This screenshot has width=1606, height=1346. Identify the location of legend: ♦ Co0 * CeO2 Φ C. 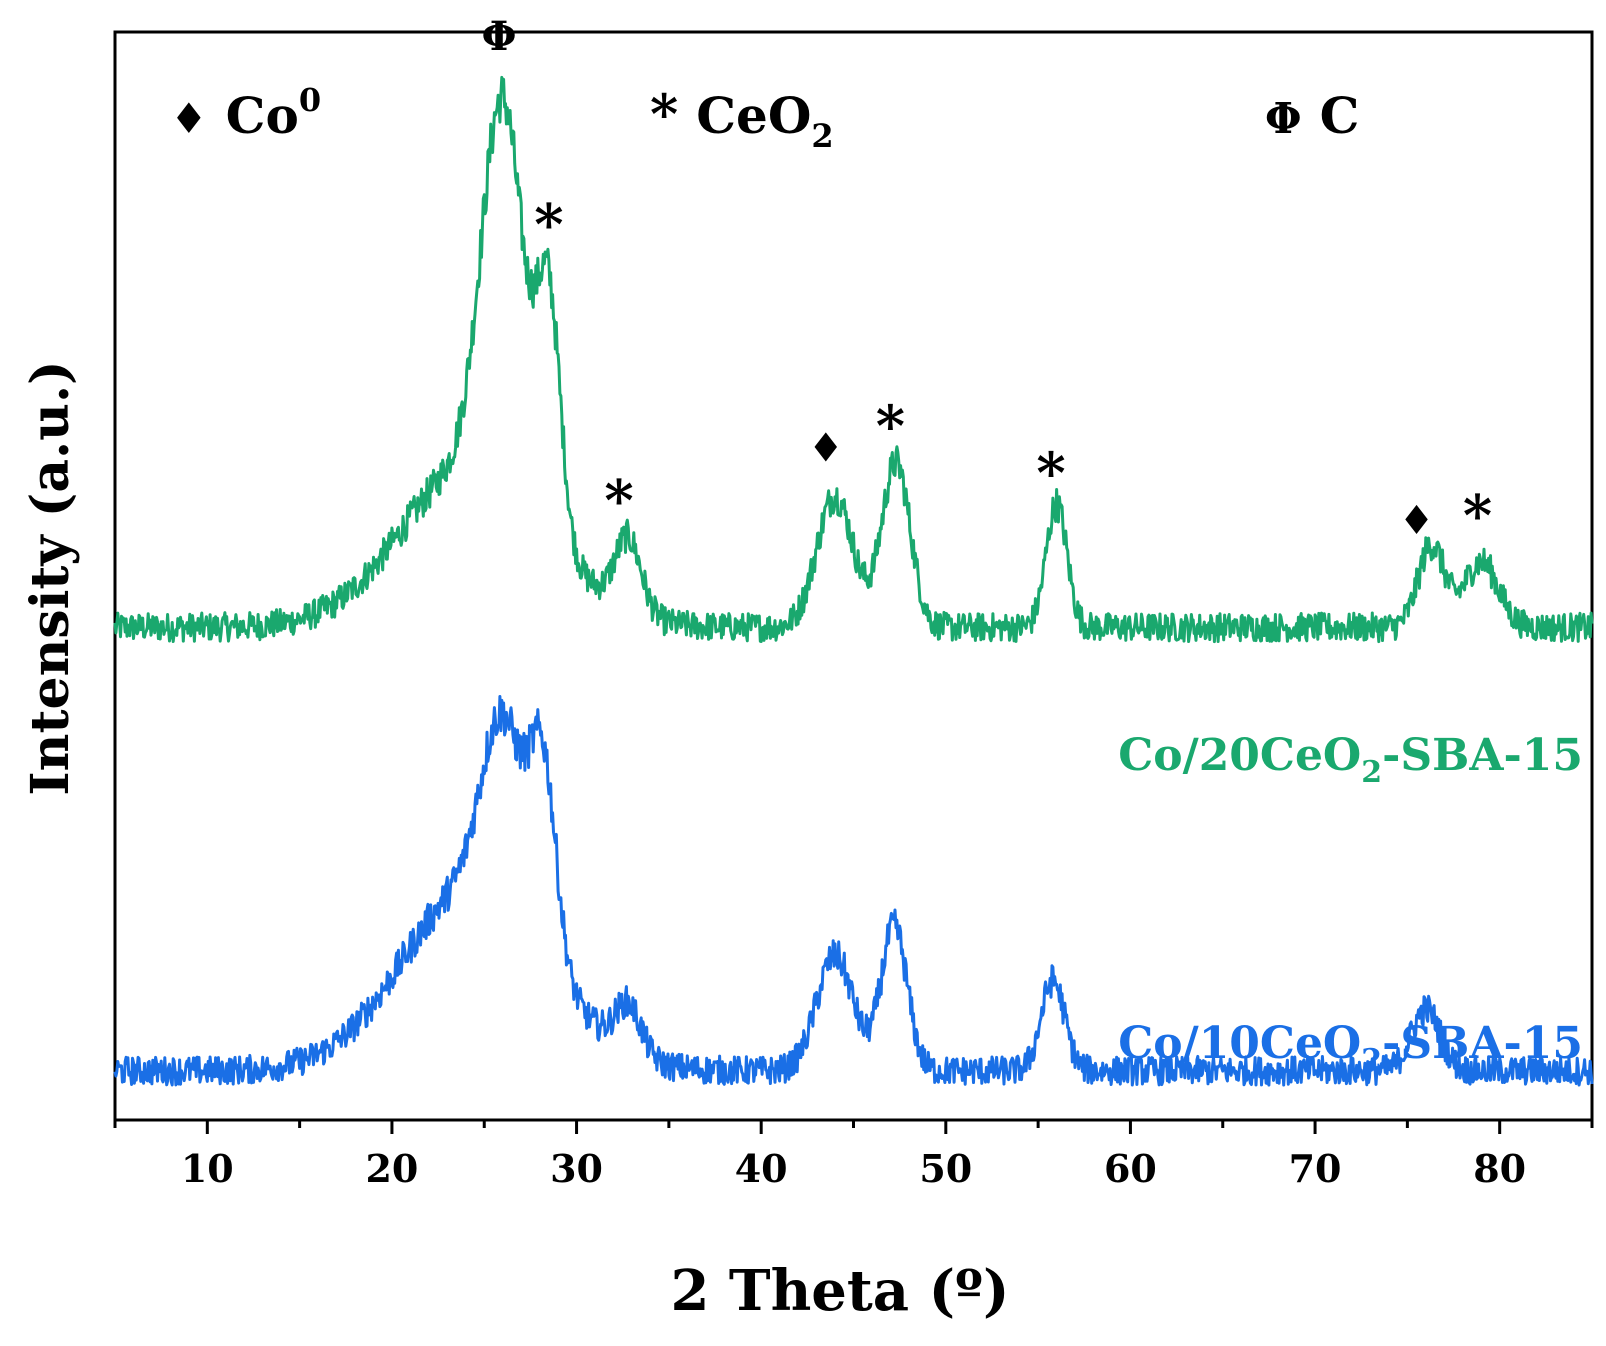
(764, 118).